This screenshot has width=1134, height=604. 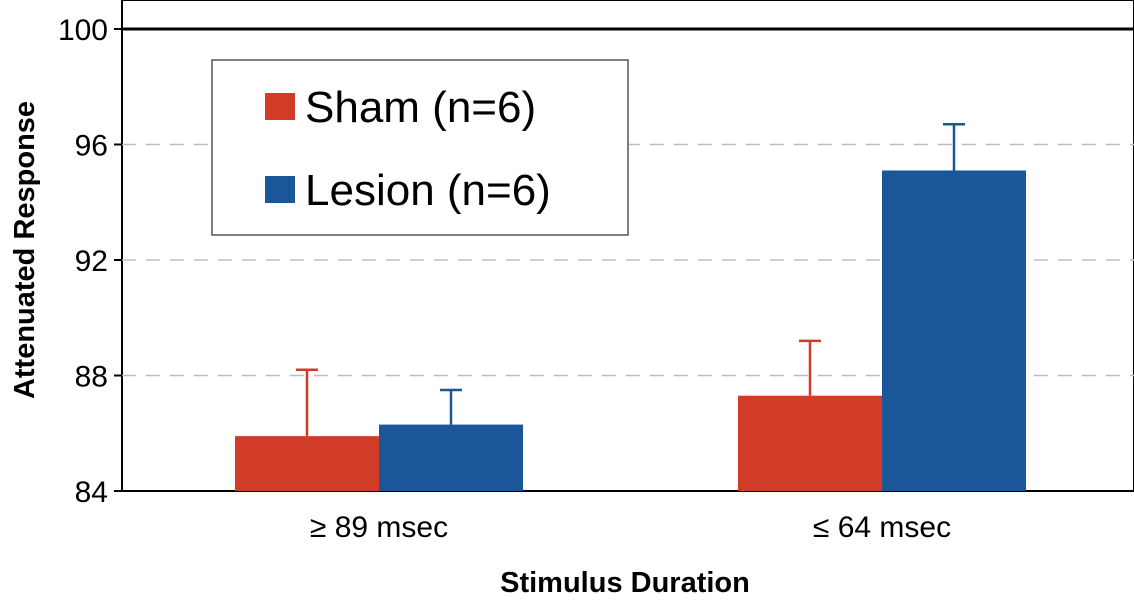 What do you see at coordinates (428, 190) in the screenshot?
I see `legend-label-lesion: Lesion (n=6)` at bounding box center [428, 190].